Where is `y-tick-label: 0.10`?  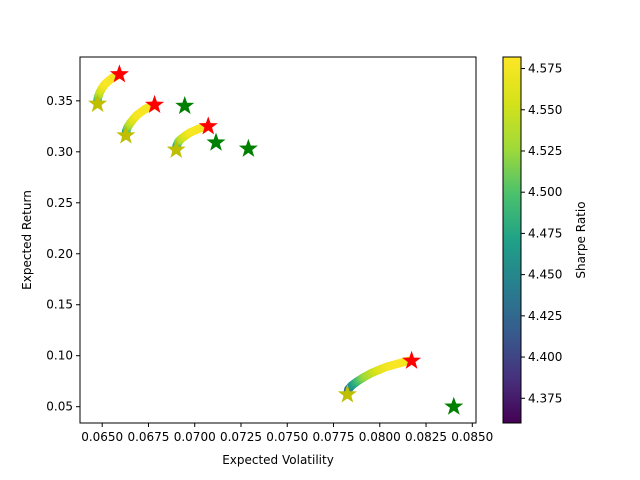 y-tick-label: 0.10 is located at coordinates (59, 356).